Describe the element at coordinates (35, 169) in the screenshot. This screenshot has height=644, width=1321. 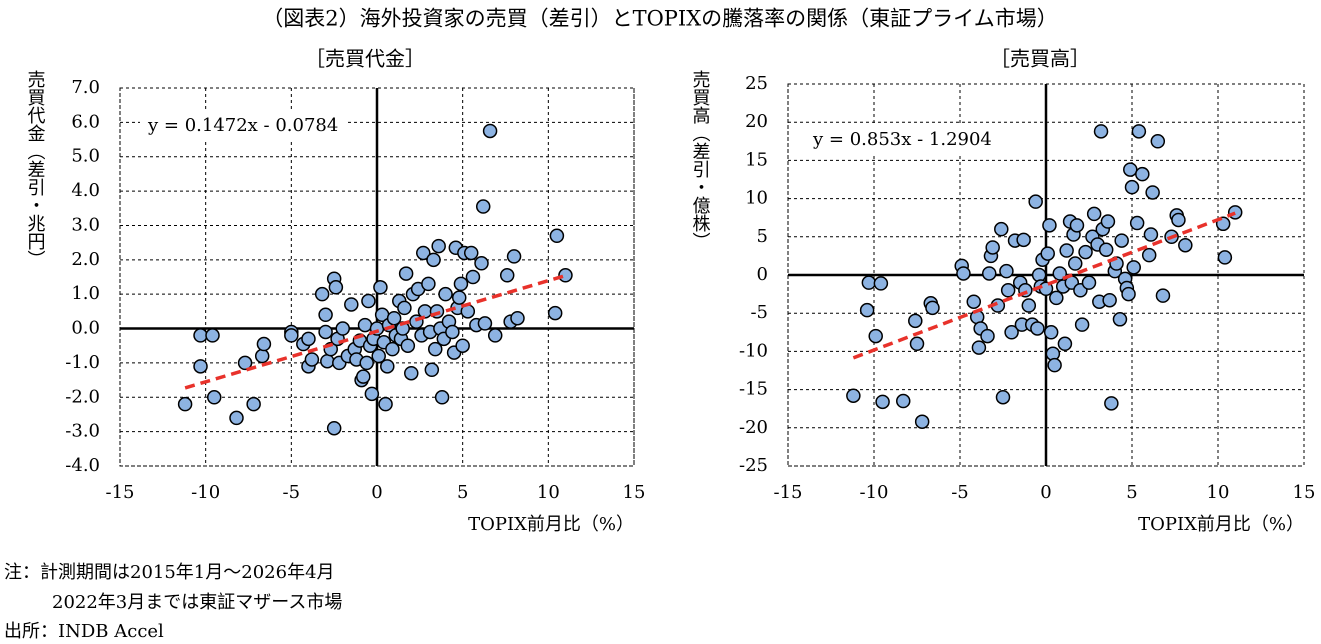
I see `y-axis-label: 売買代金（差引・兆円）` at that location.